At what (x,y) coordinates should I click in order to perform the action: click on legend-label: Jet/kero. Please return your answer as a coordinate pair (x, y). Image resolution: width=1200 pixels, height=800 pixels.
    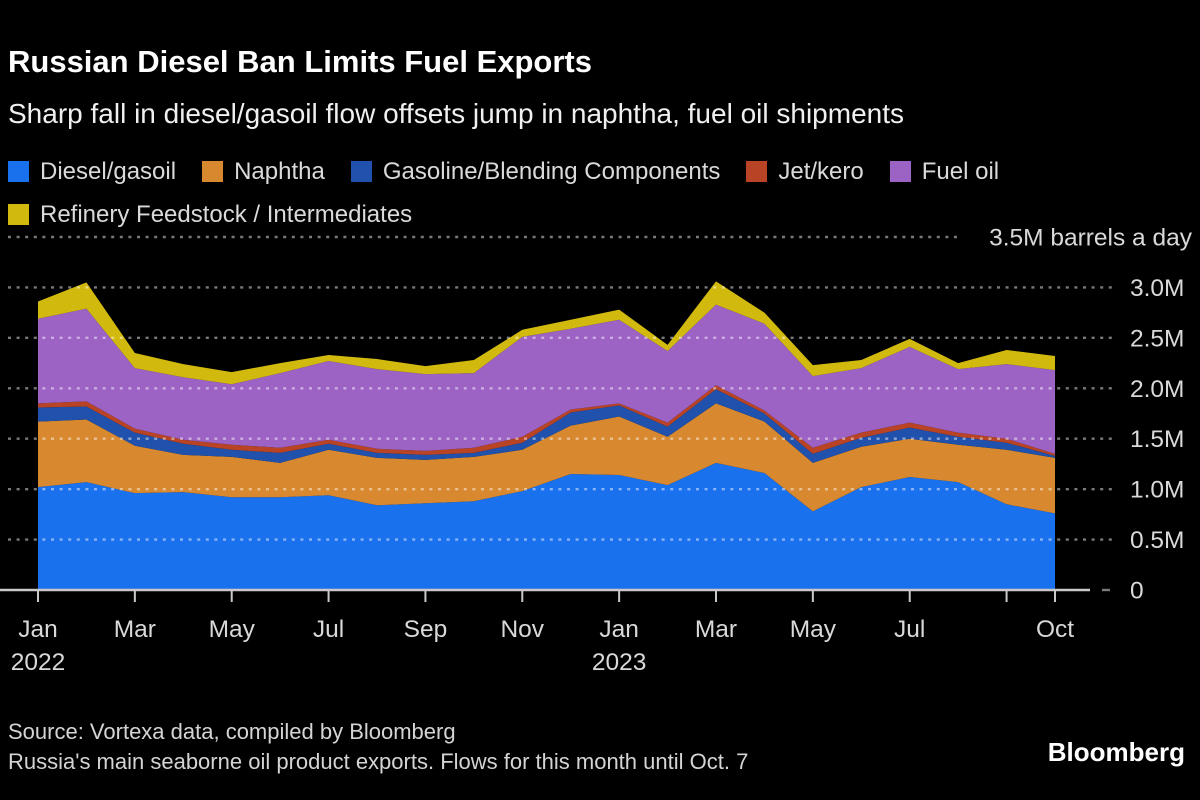
    Looking at the image, I should click on (821, 171).